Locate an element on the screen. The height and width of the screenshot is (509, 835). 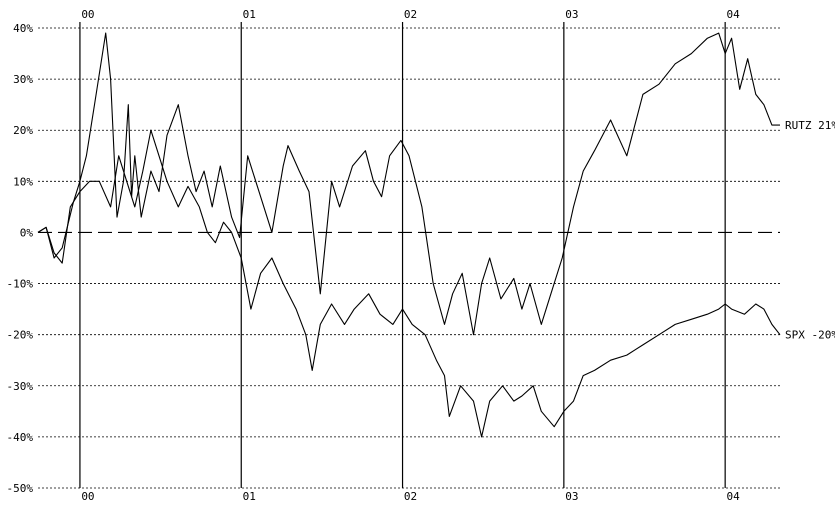
x-tick-label-bottom-1: 01 is located at coordinates (249, 496).